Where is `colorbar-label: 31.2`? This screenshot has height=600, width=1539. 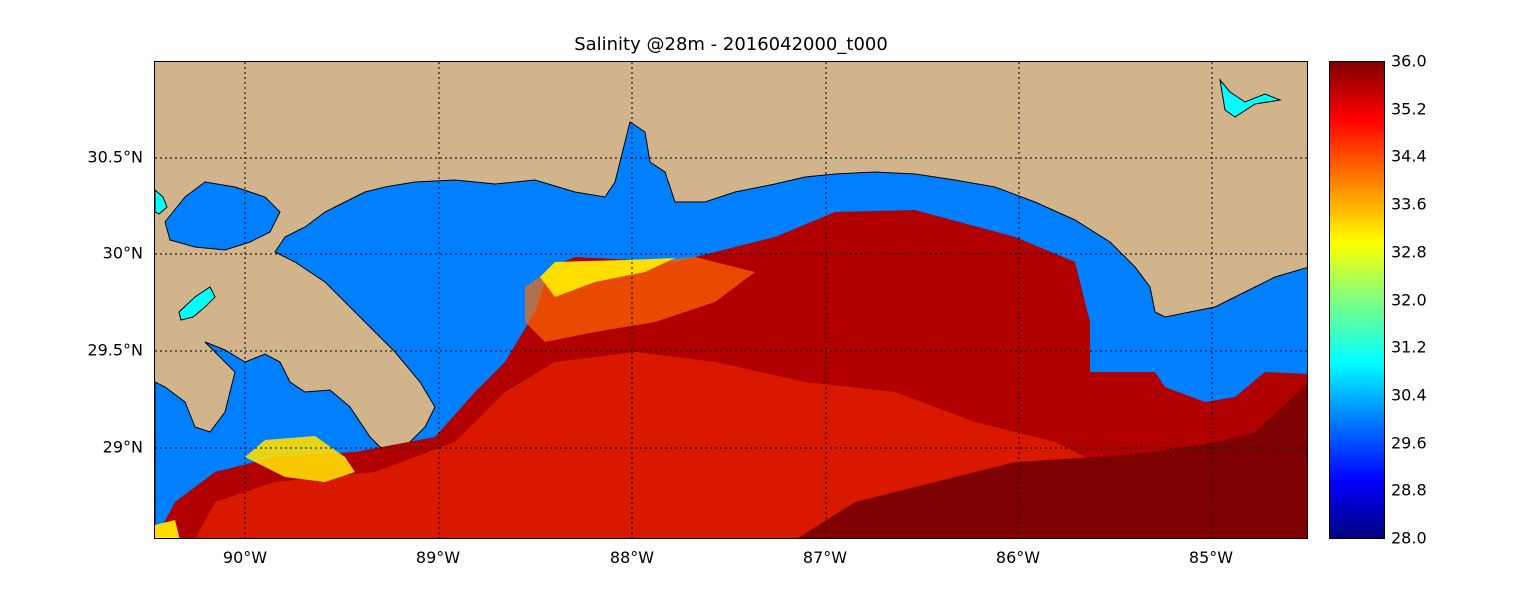
colorbar-label: 31.2 is located at coordinates (1409, 347).